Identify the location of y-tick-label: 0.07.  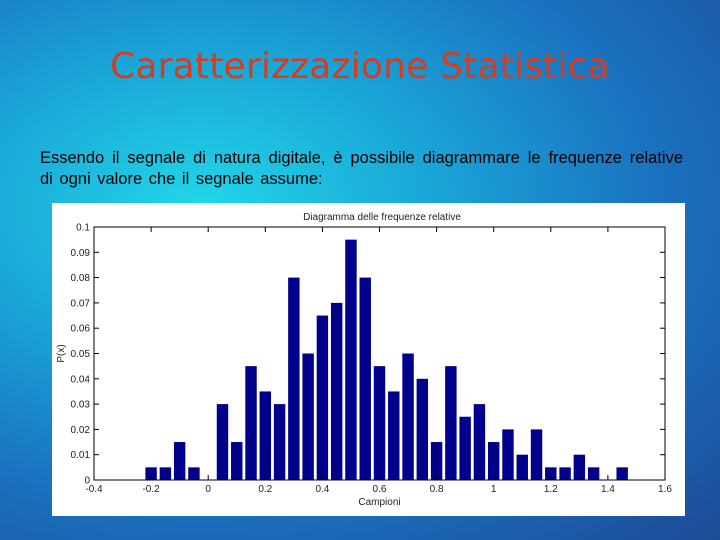
(81, 303).